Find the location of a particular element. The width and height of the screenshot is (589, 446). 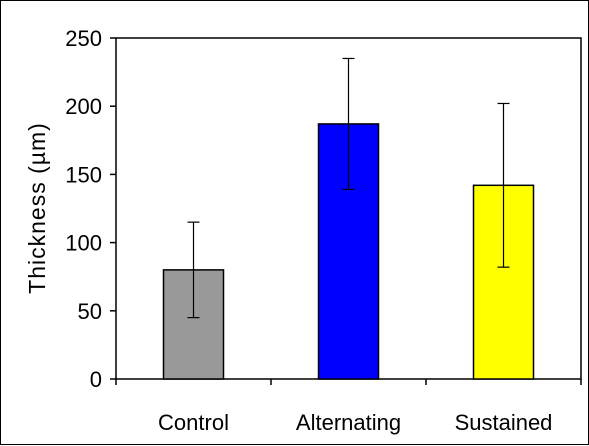

x-tick-label: Alternating is located at coordinates (348, 422).